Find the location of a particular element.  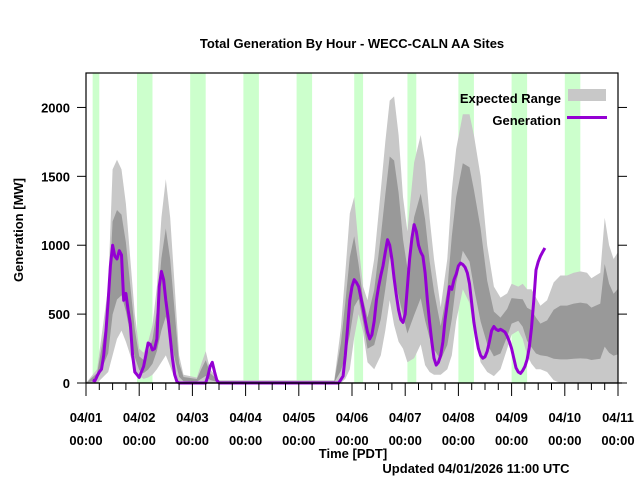

y-tick-label: 500 is located at coordinates (59, 314).